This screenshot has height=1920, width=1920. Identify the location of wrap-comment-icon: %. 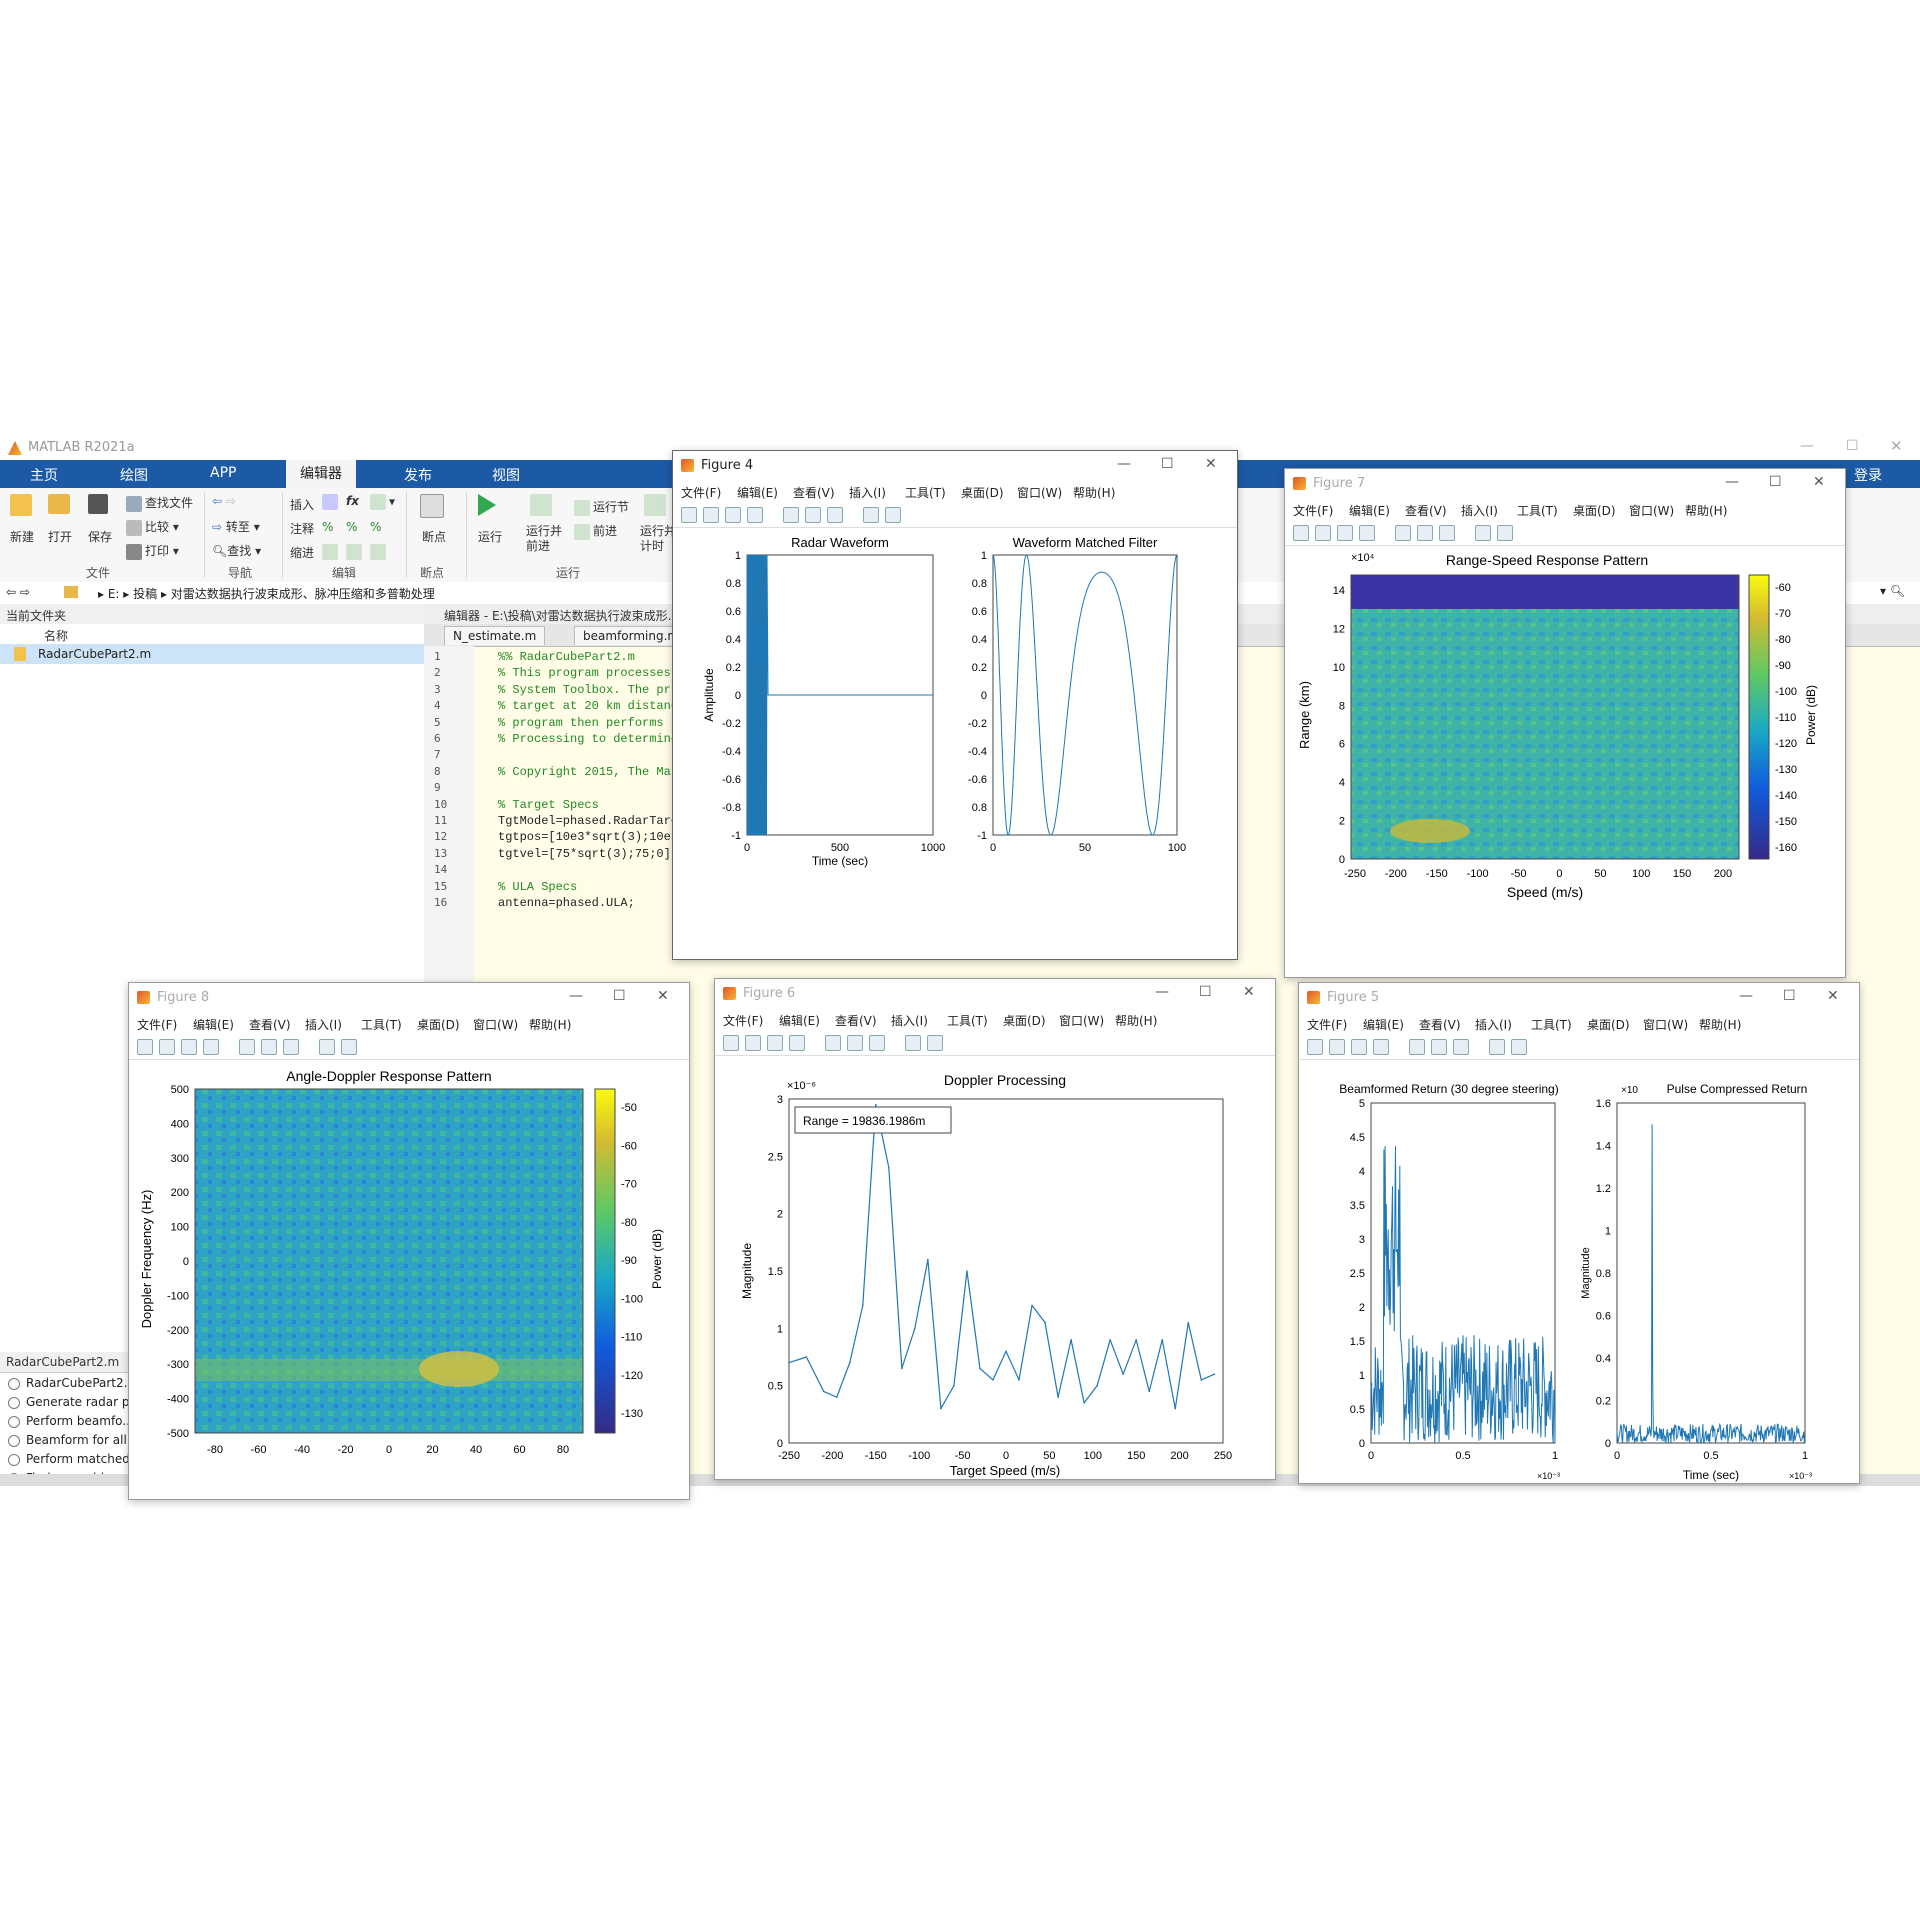
(376, 527).